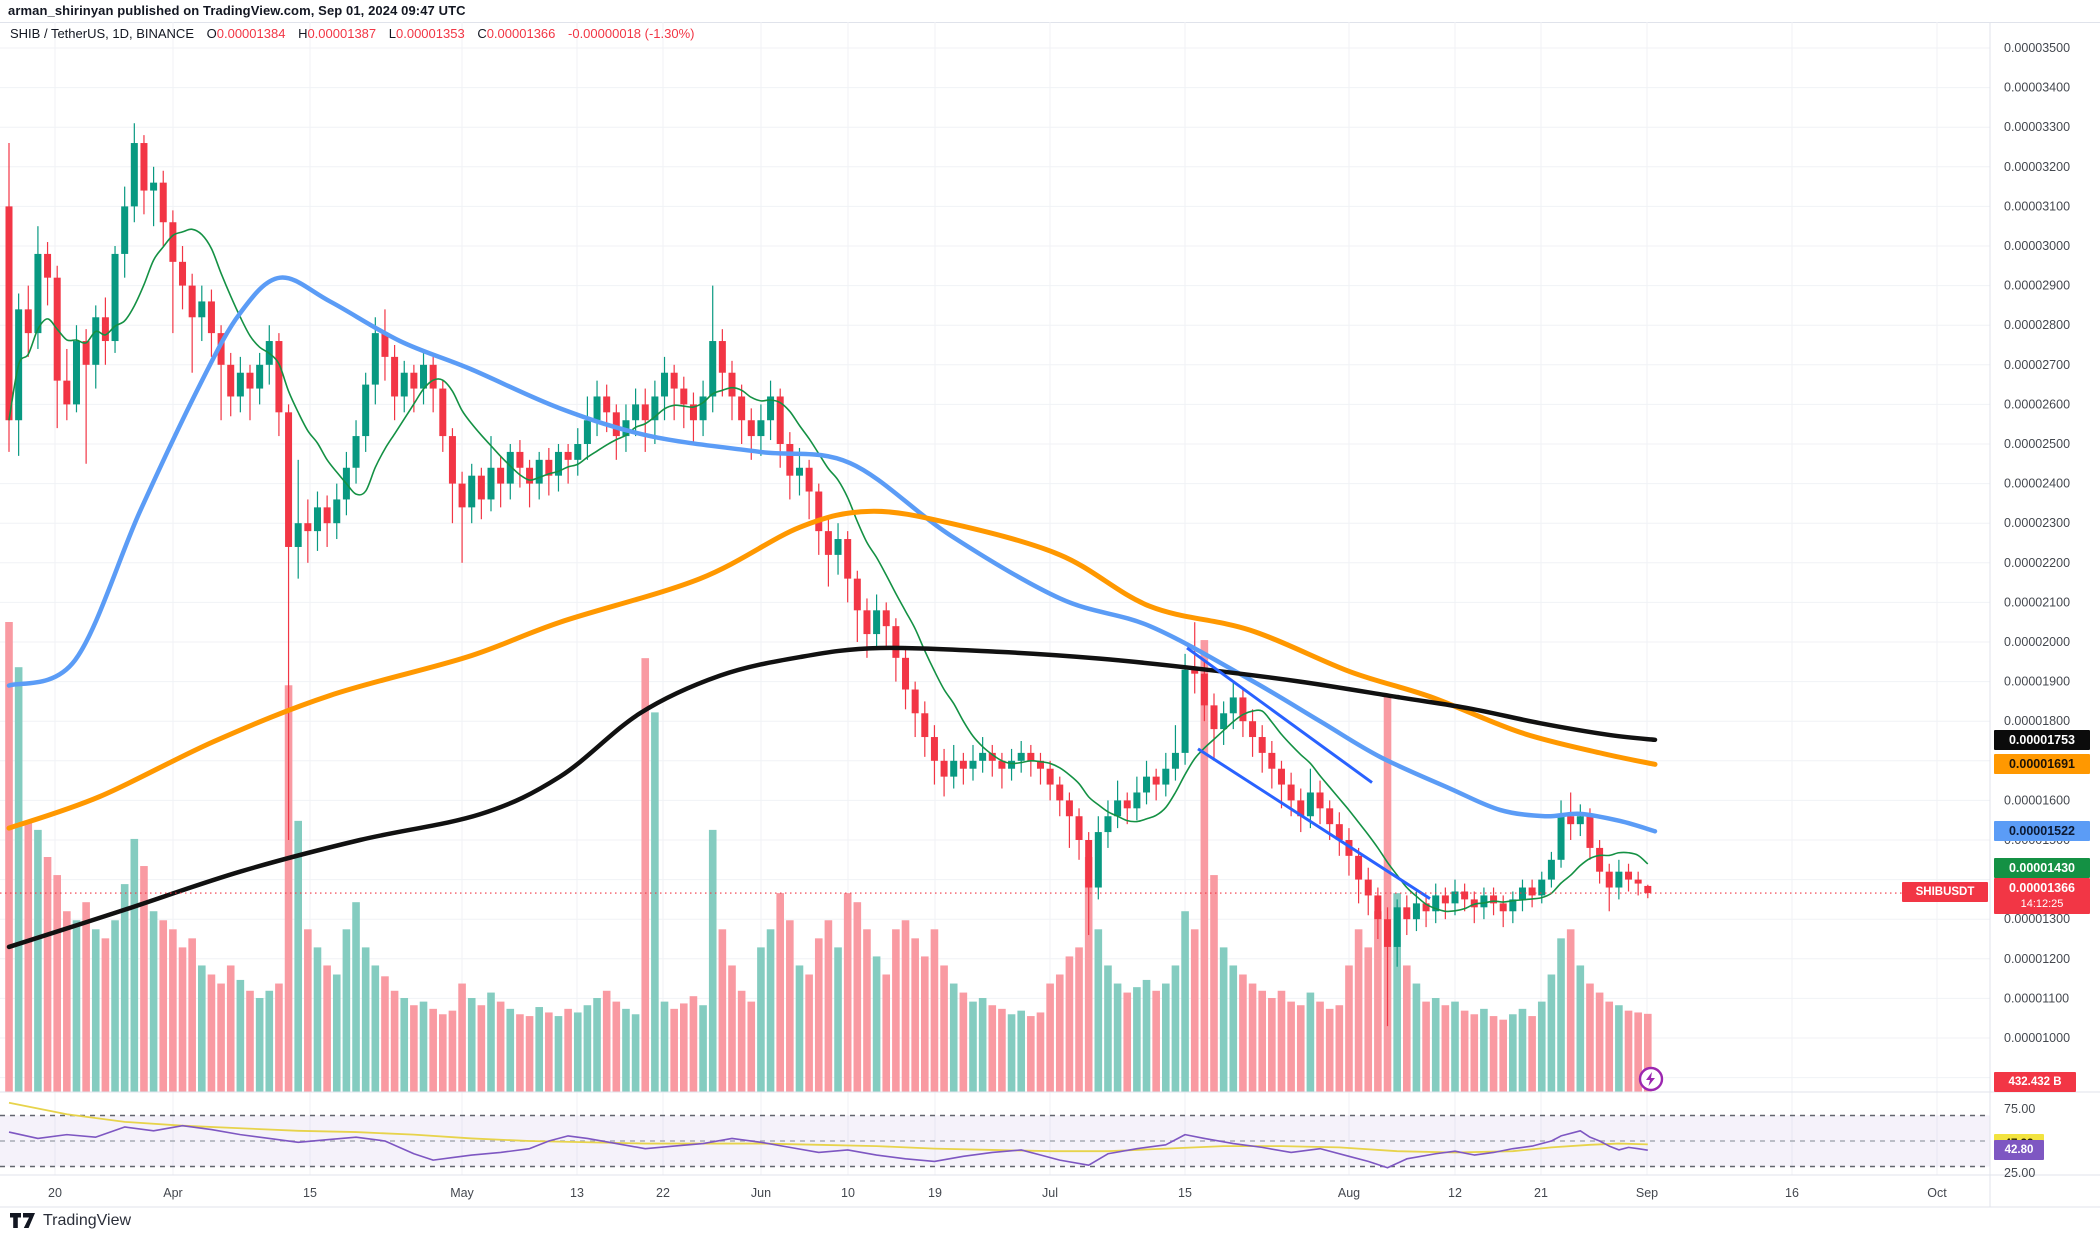 The width and height of the screenshot is (2100, 1243). Describe the element at coordinates (462, 1193) in the screenshot. I see `svg-text: May` at that location.